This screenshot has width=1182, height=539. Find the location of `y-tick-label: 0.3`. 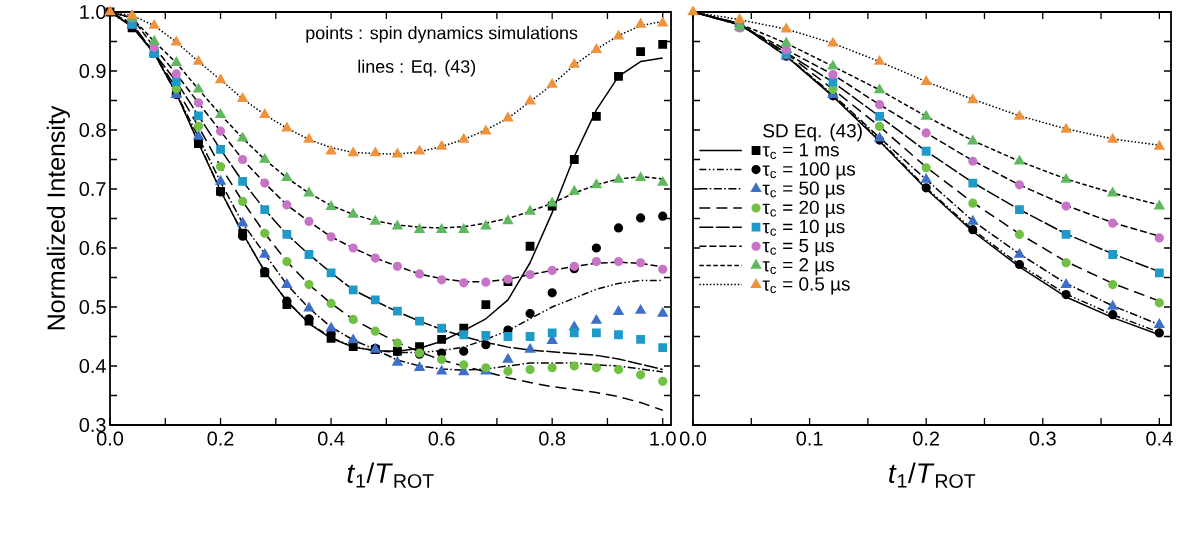

y-tick-label: 0.3 is located at coordinates (92, 425).